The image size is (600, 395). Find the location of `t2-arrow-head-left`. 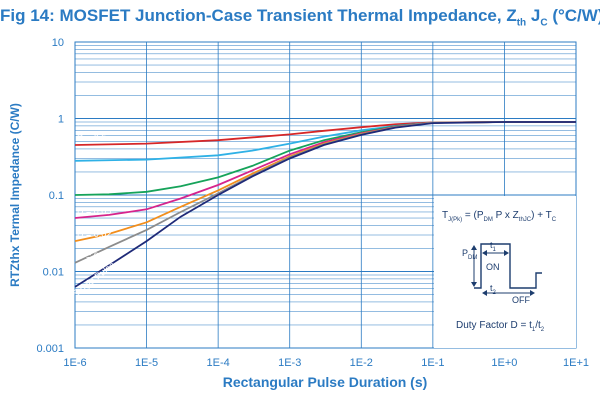

t2-arrow-head-left is located at coordinates (484, 293).